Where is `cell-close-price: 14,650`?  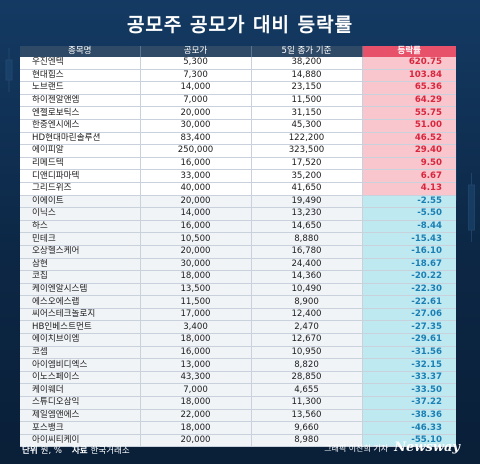
cell-close-price: 14,650 is located at coordinates (307, 227).